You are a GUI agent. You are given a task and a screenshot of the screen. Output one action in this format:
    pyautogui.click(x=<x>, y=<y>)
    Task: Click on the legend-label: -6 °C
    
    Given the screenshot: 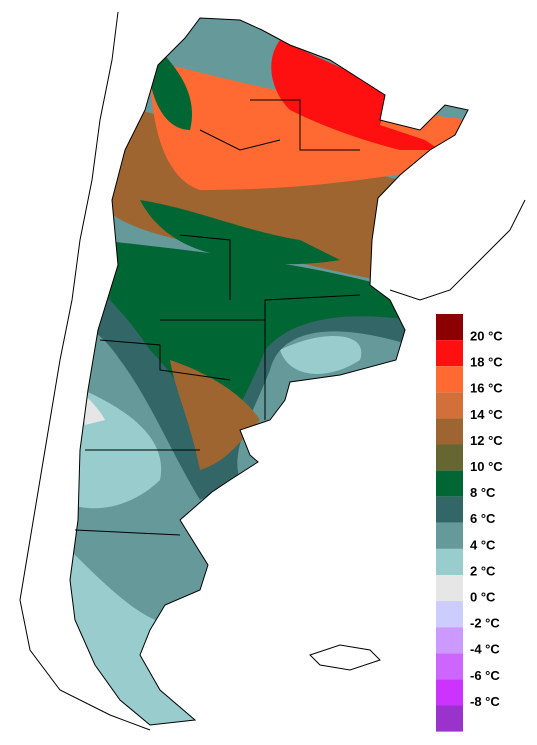 What is the action you would take?
    pyautogui.click(x=485, y=675)
    